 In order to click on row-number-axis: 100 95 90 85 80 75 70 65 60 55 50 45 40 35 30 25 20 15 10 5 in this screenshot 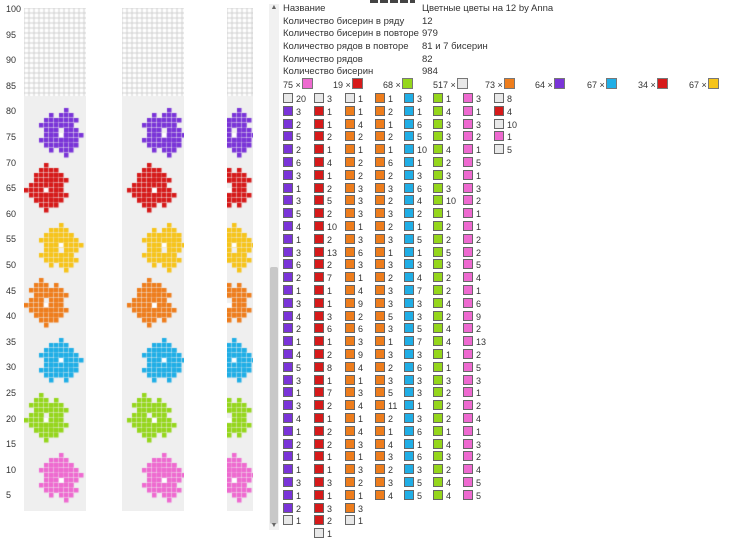, I will do `click(11, 266)`.